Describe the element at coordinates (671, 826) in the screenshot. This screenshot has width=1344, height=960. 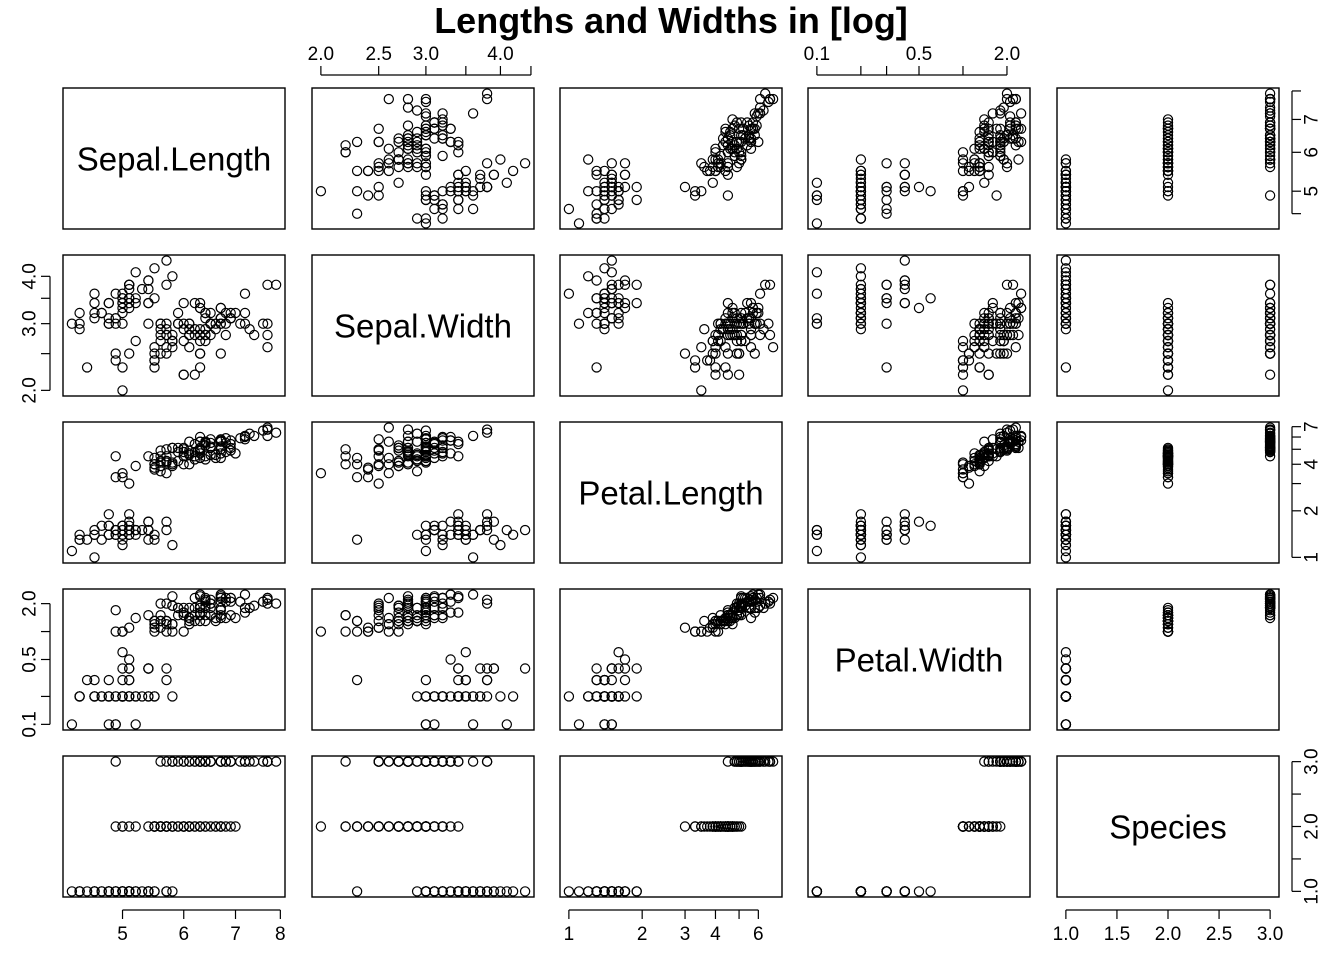
I see `panel-species-vs-petal-length` at that location.